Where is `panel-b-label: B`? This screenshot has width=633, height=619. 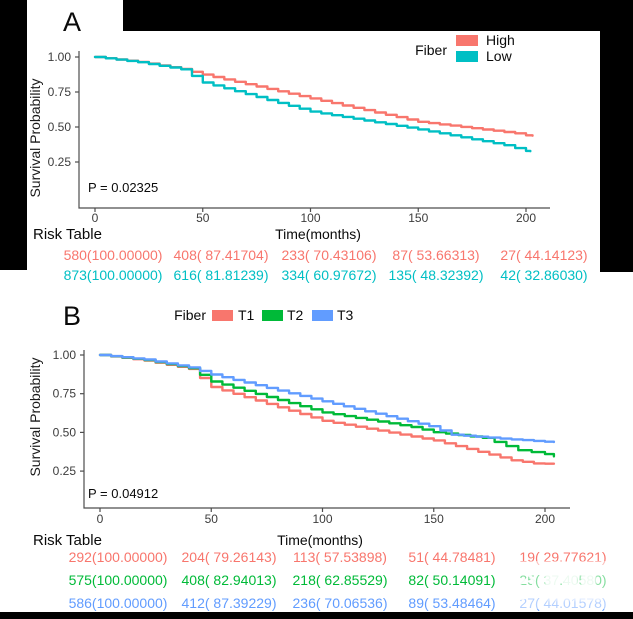 panel-b-label: B is located at coordinates (72, 316).